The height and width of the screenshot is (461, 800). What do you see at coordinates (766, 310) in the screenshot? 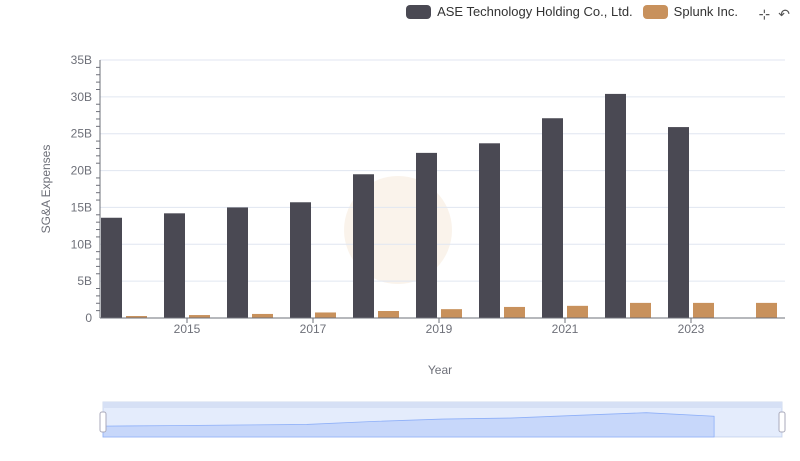
I see `bar-splunk-2024` at bounding box center [766, 310].